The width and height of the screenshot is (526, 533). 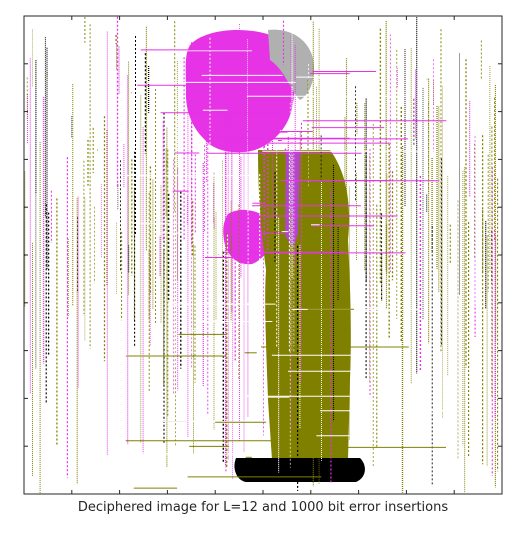 What do you see at coordinates (299, 470) in the screenshot?
I see `shoes-shape` at bounding box center [299, 470].